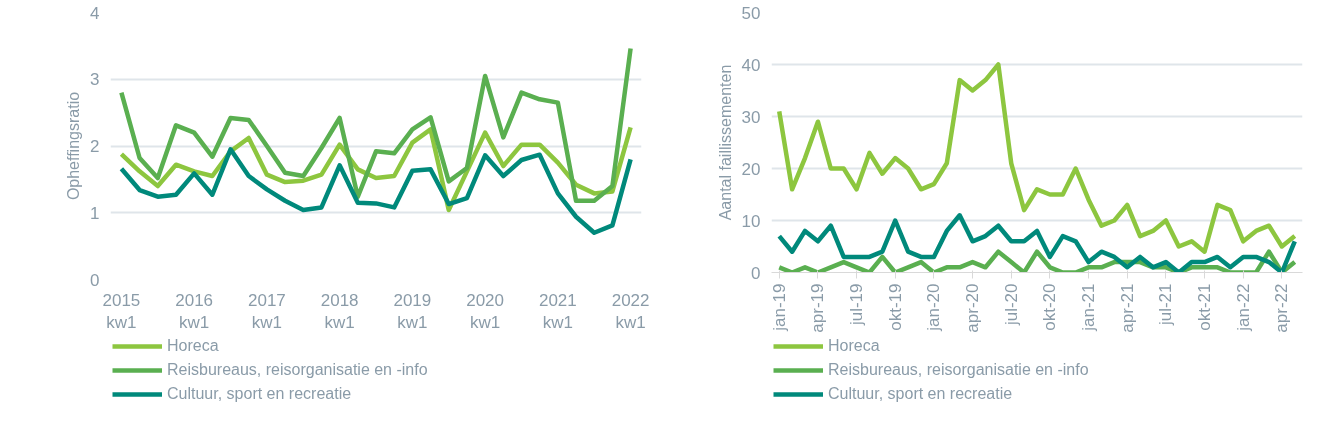  I want to click on y-tick-label: 10, so click(751, 221).